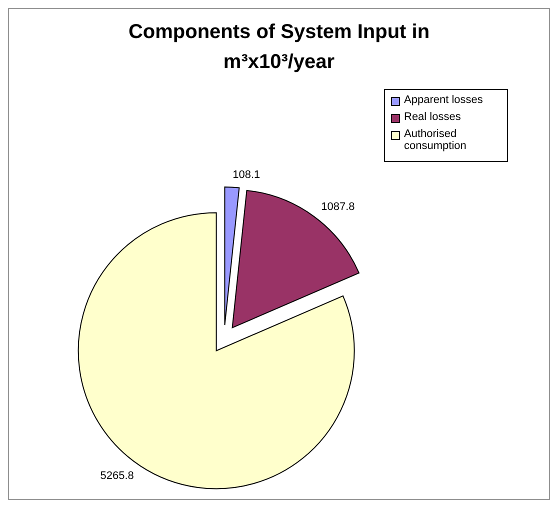 The width and height of the screenshot is (560, 510). What do you see at coordinates (432, 117) in the screenshot?
I see `legend-label: Real losses` at bounding box center [432, 117].